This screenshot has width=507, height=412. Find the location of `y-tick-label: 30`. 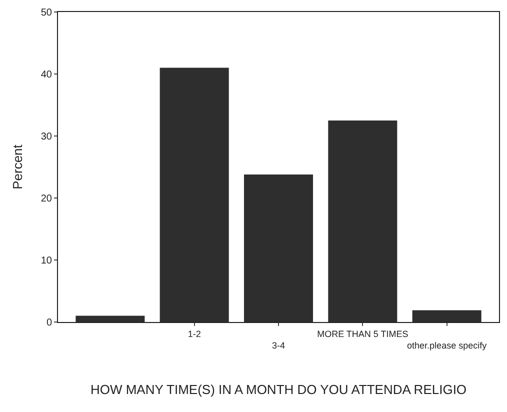

y-tick-label: 30 is located at coordinates (46, 137).